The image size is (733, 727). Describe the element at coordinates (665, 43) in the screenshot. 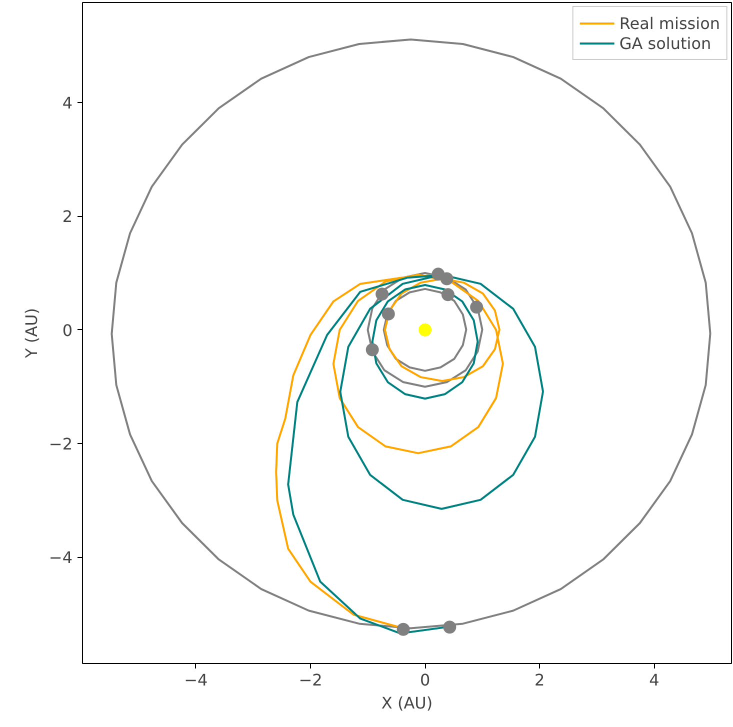

I see `legend-label: GA solution` at that location.